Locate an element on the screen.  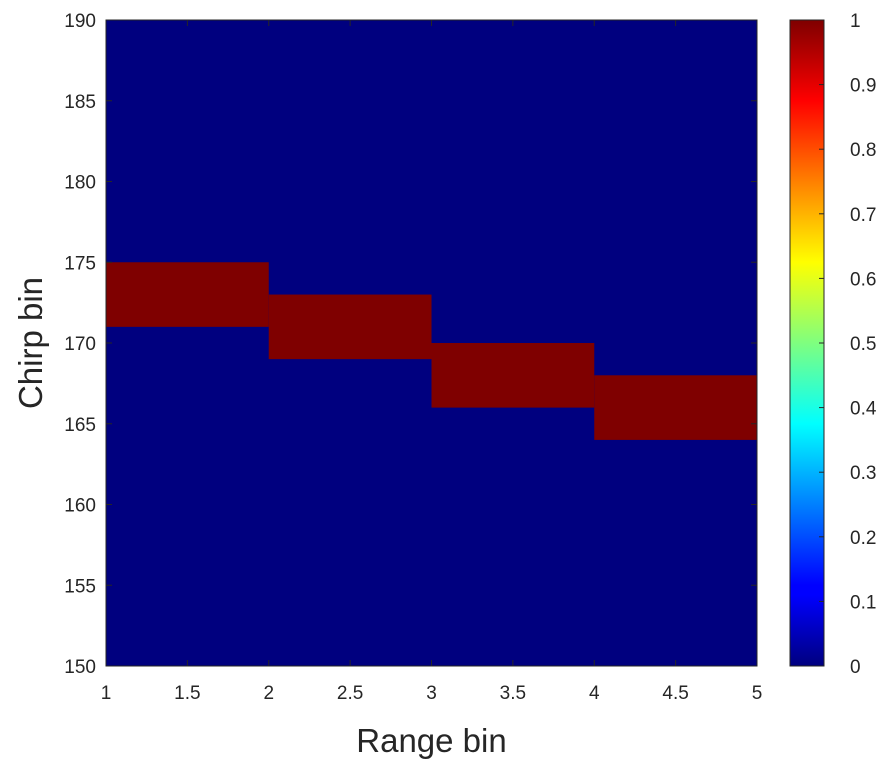
colorbar-ticks: 0 0.1 0.2 0.3 0.4 0.5 0.6 0.7 0.8 0.9 1 is located at coordinates (848, 344).